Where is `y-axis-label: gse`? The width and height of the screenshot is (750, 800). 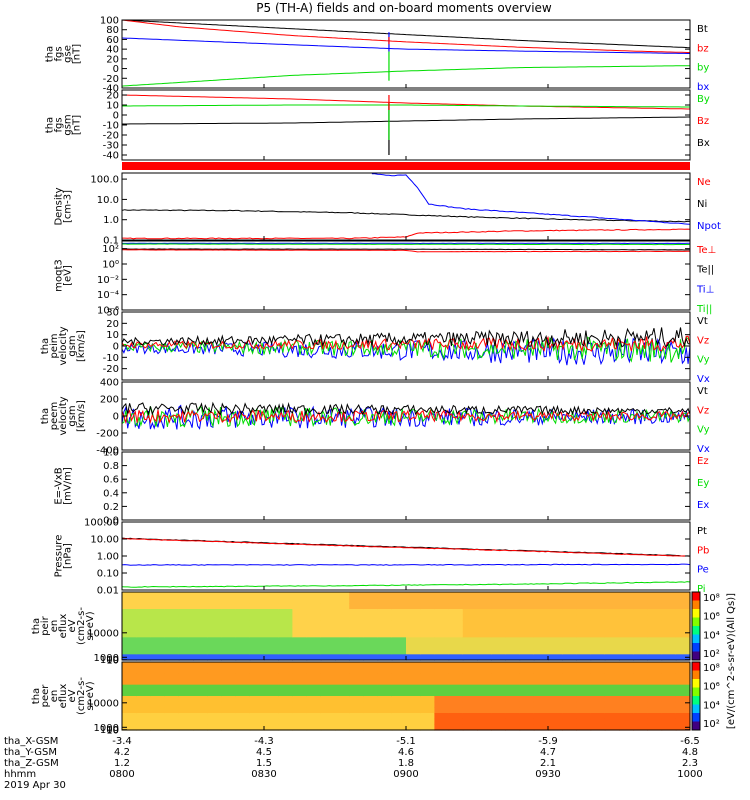 y-axis-label: gse is located at coordinates (68, 54).